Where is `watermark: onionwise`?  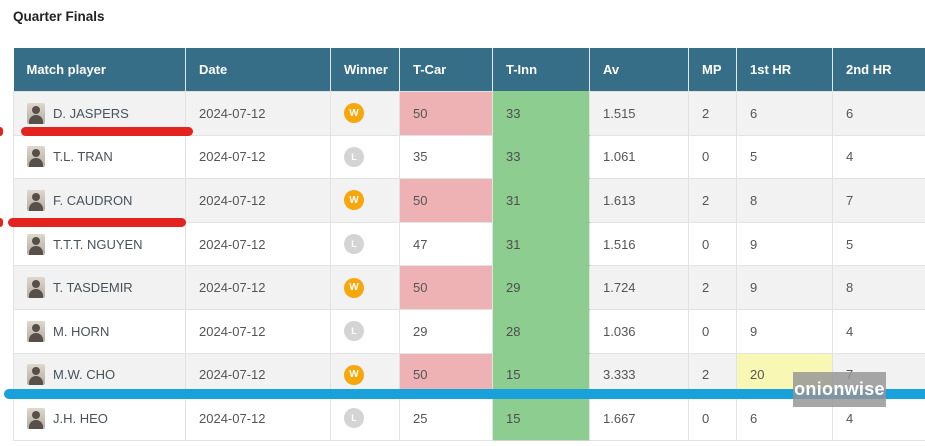
watermark: onionwise is located at coordinates (839, 389).